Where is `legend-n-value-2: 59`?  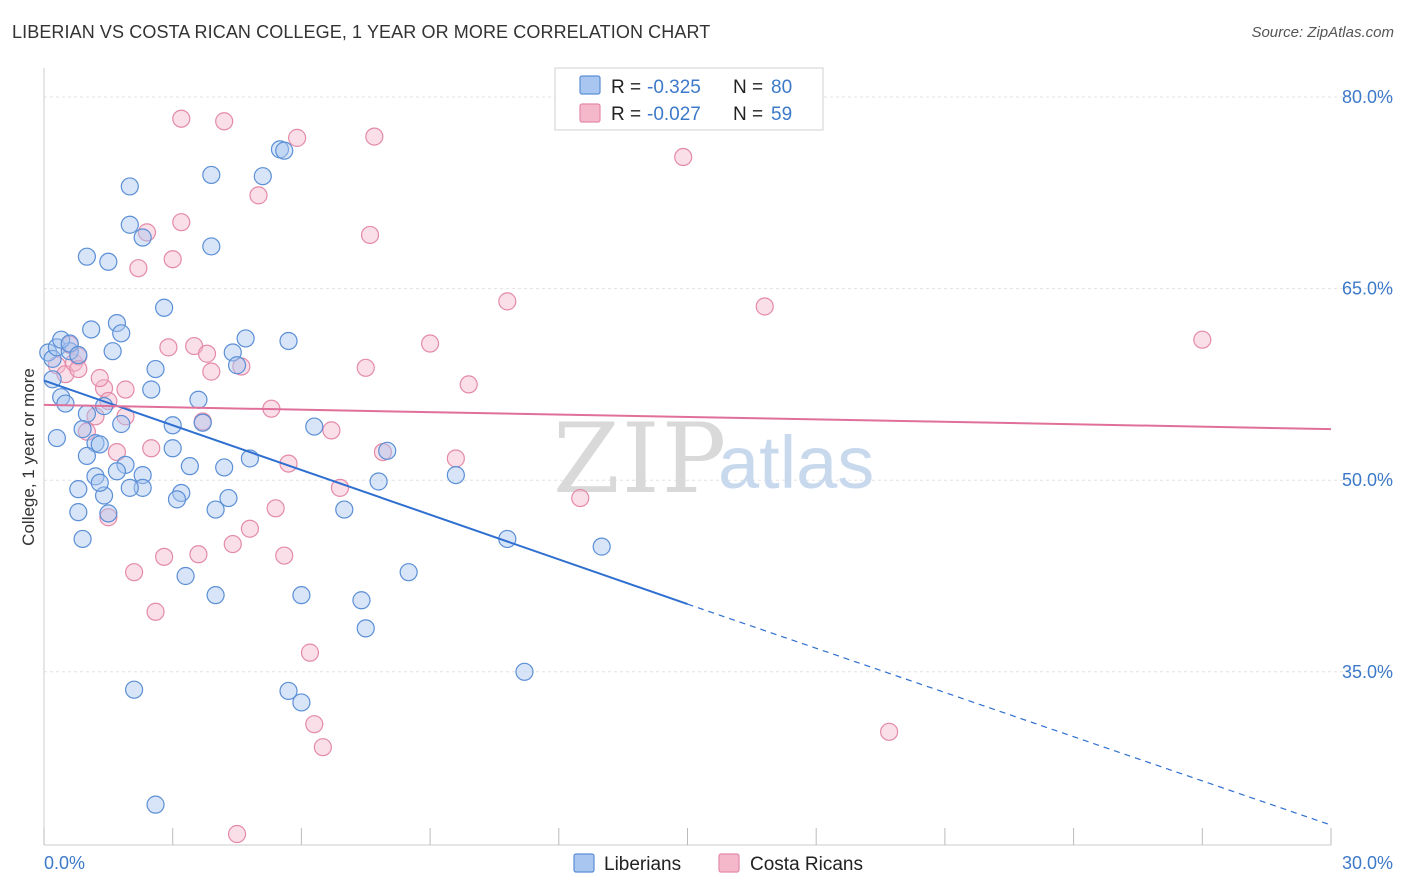 legend-n-value-2: 59 is located at coordinates (781, 114).